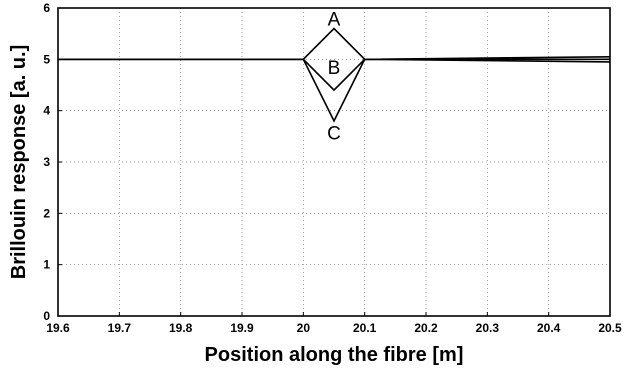  Describe the element at coordinates (488, 328) in the screenshot. I see `x-tick-label: 20.3` at that location.